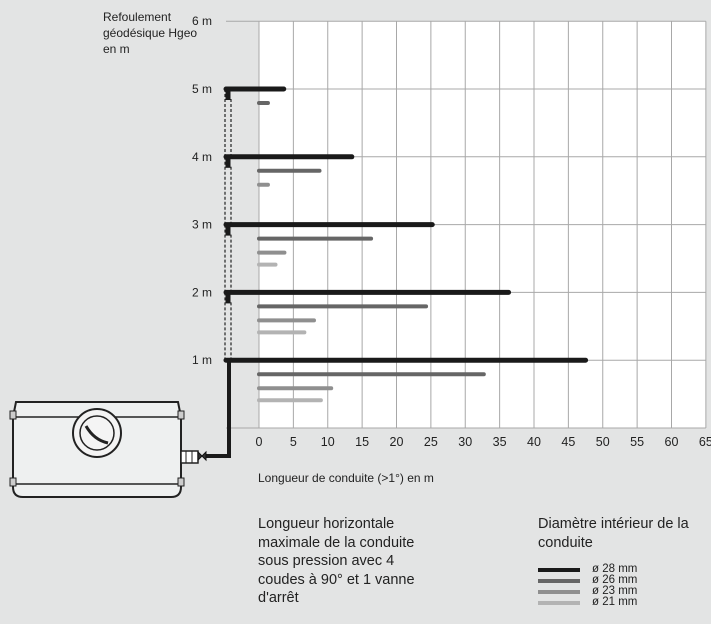 The image size is (711, 624). I want to click on x-tick-label: 45, so click(568, 442).